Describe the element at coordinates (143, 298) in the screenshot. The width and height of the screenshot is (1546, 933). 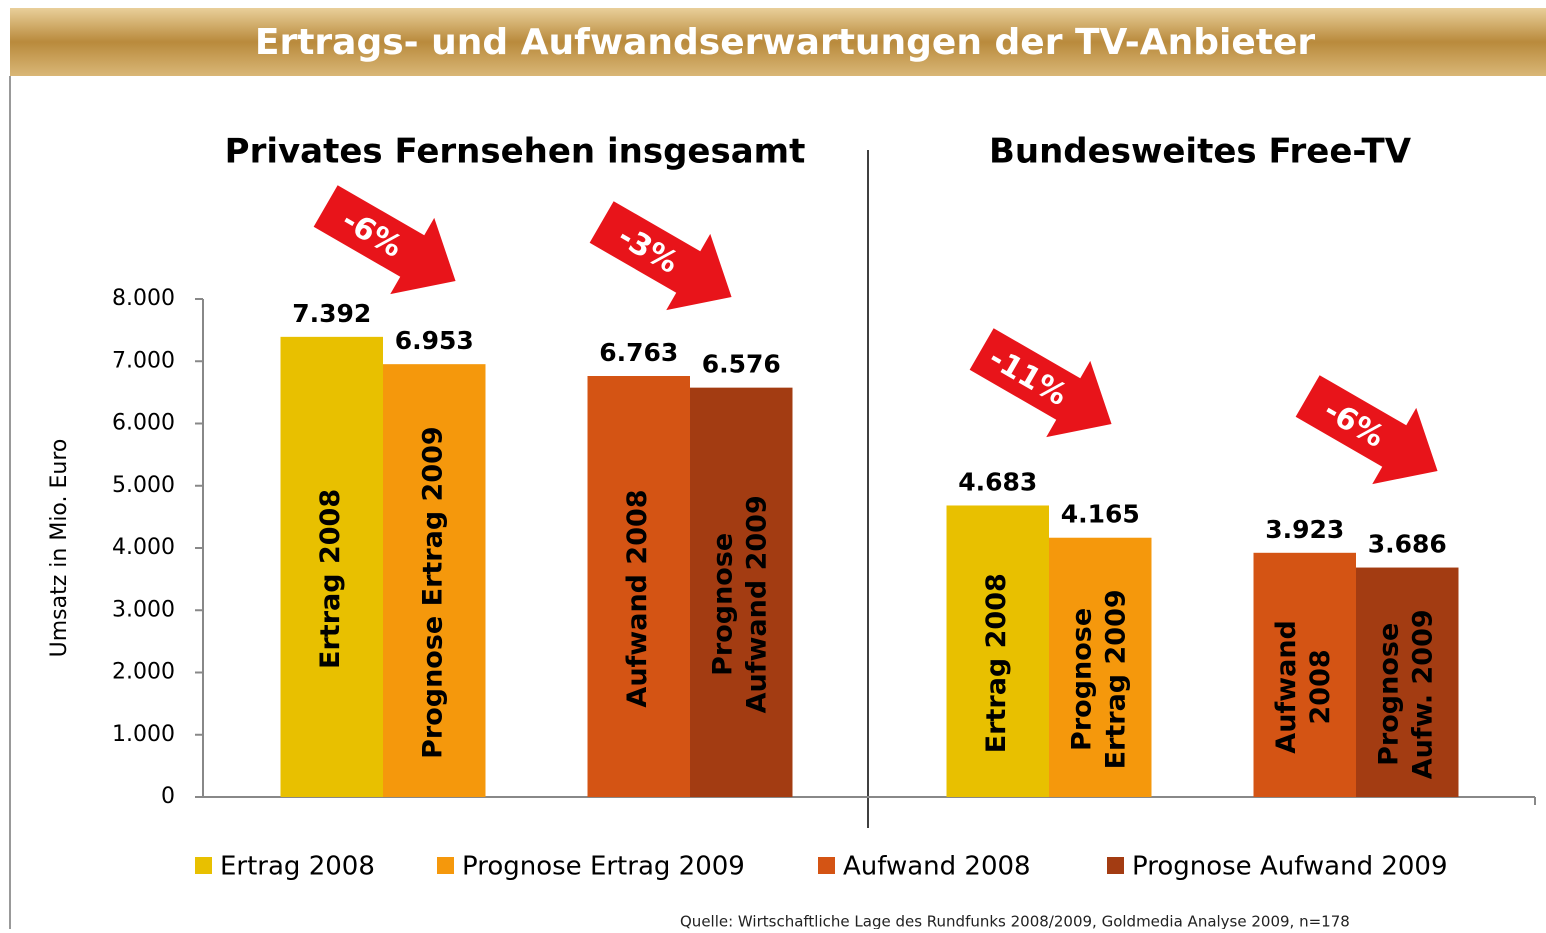
I see `y-tick-label: 8.000` at that location.